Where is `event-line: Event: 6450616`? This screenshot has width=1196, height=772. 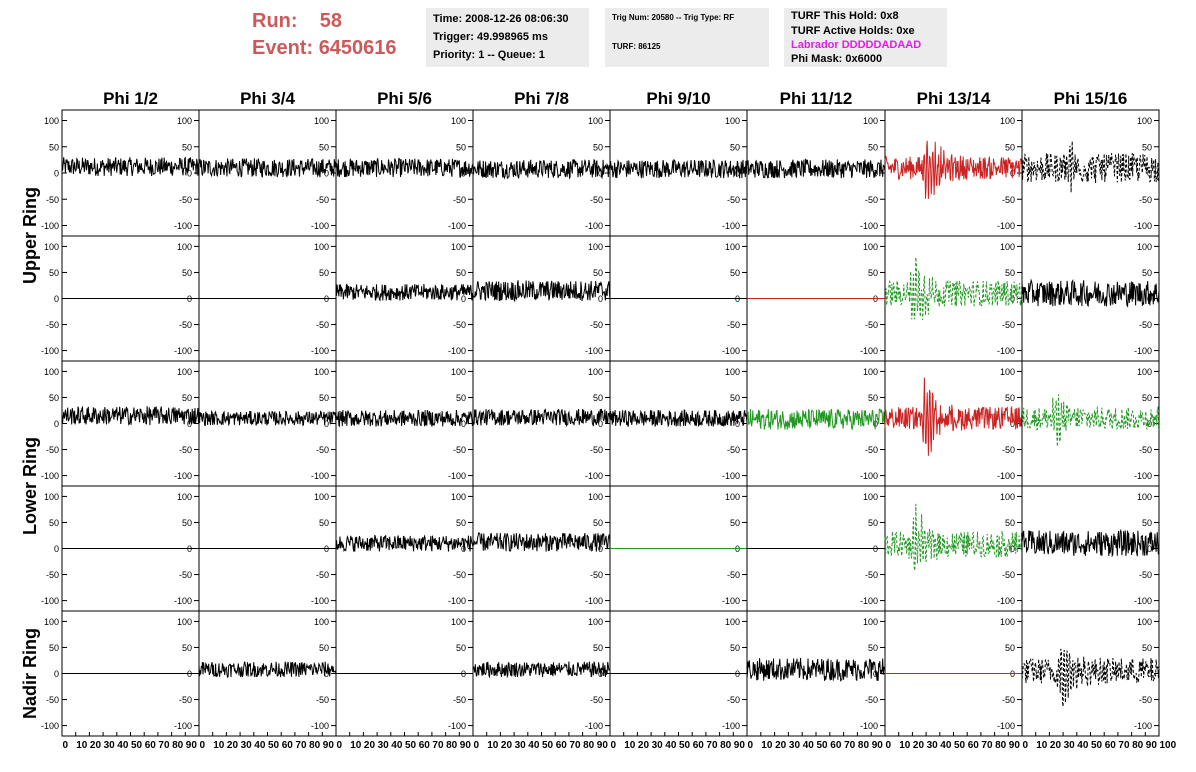
event-line: Event: 6450616 is located at coordinates (324, 48).